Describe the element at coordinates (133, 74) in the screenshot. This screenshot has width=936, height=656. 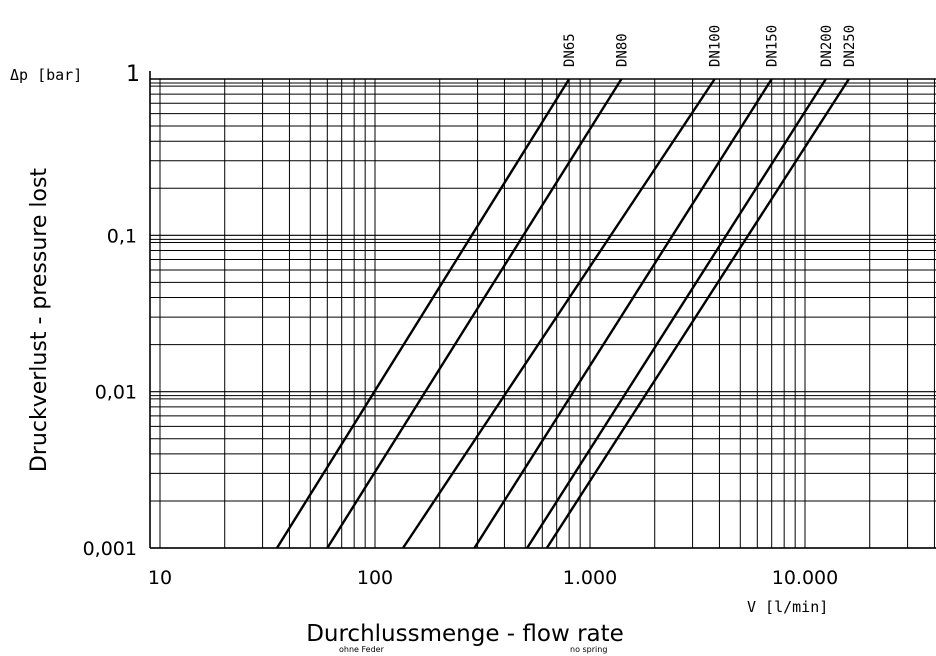
I see `y-tick-label: 1` at that location.